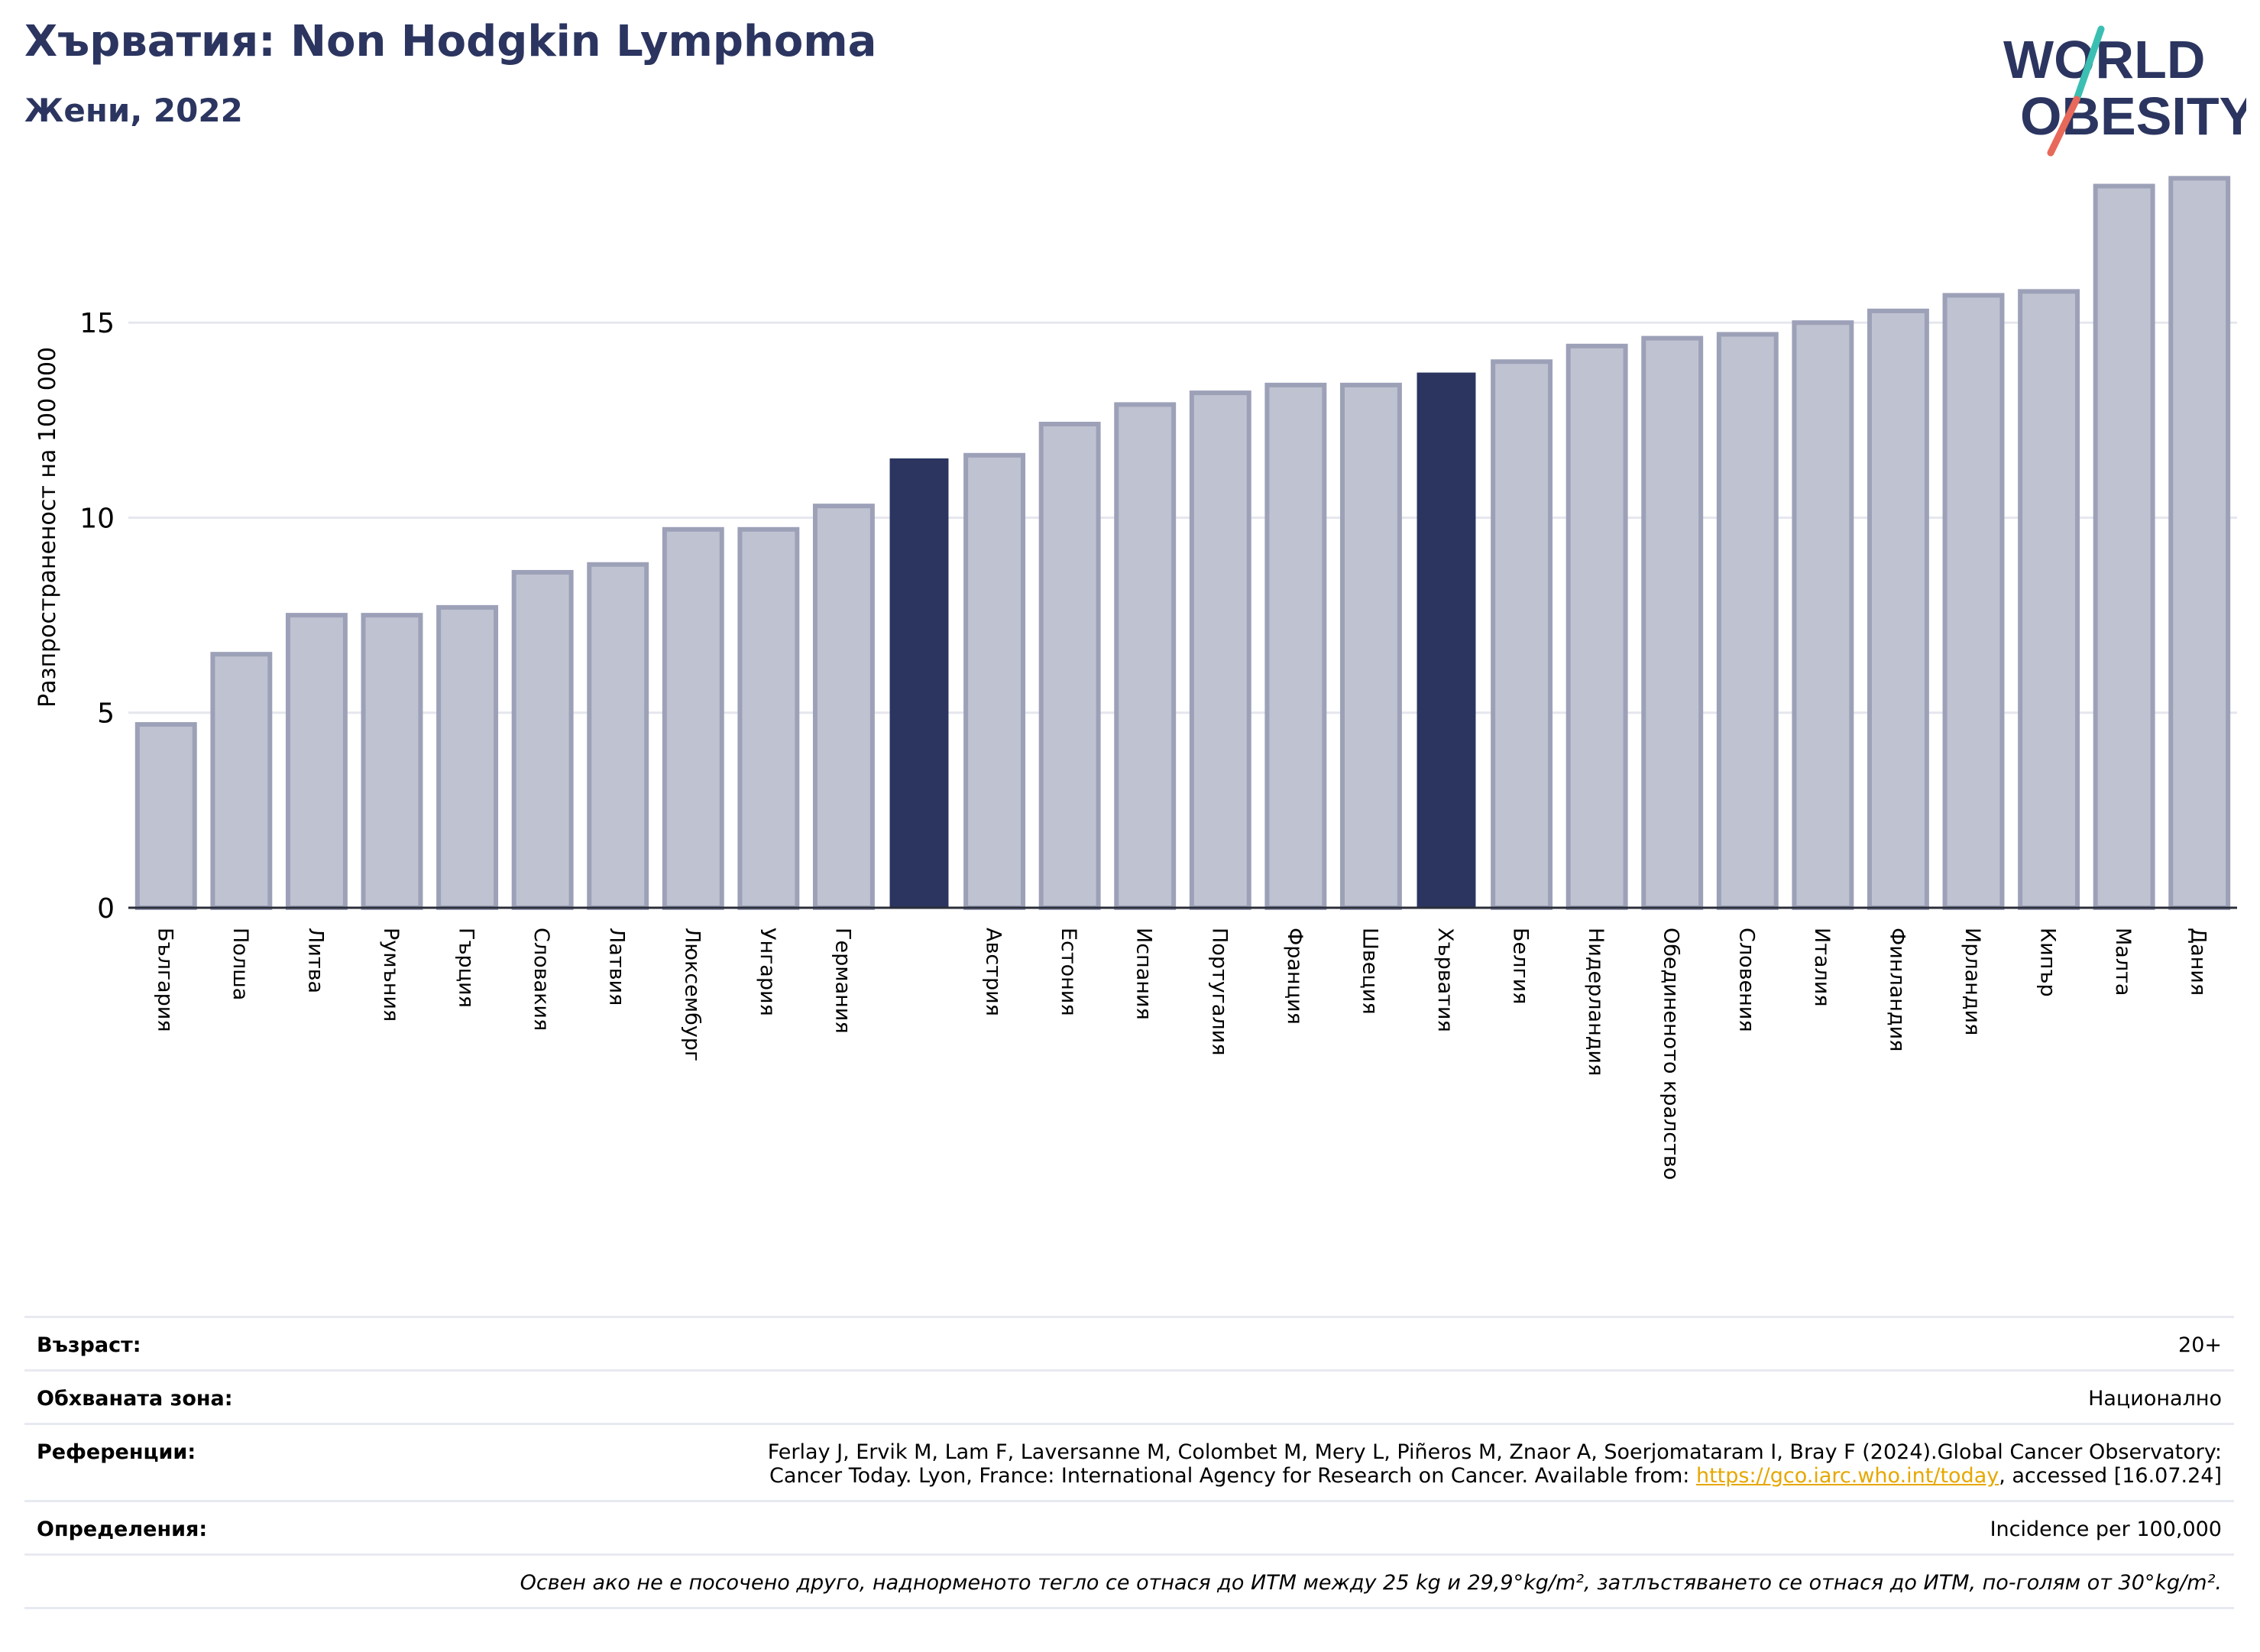 This screenshot has width=2260, height=1652. Describe the element at coordinates (1445, 980) in the screenshot. I see `x-tick-label: Хърватия` at that location.